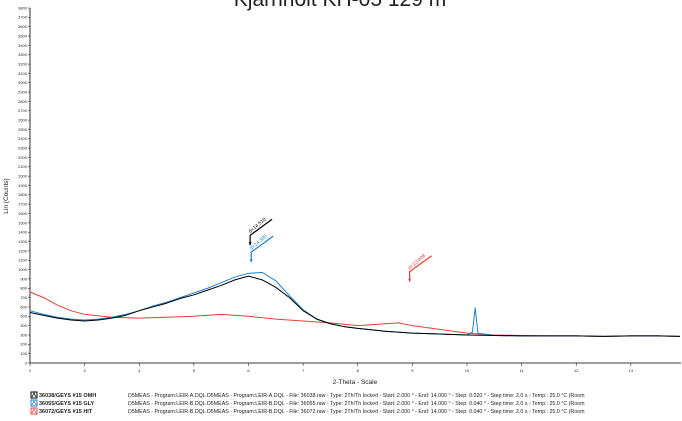 The width and height of the screenshot is (682, 421). I want to click on x-tick-label: 7, so click(303, 370).